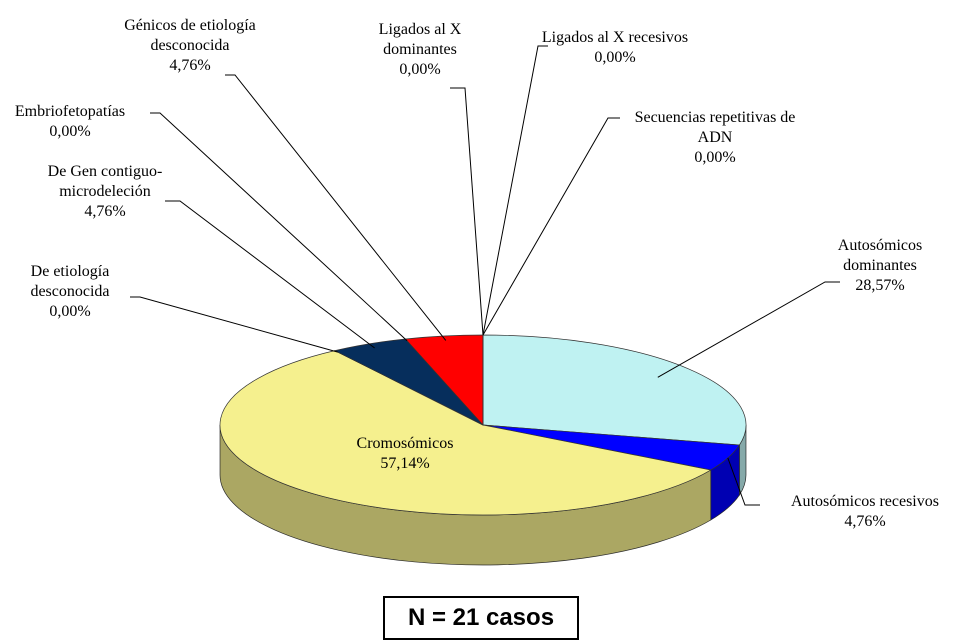  What do you see at coordinates (70, 281) in the screenshot?
I see `category-name: De etiología desconocida` at bounding box center [70, 281].